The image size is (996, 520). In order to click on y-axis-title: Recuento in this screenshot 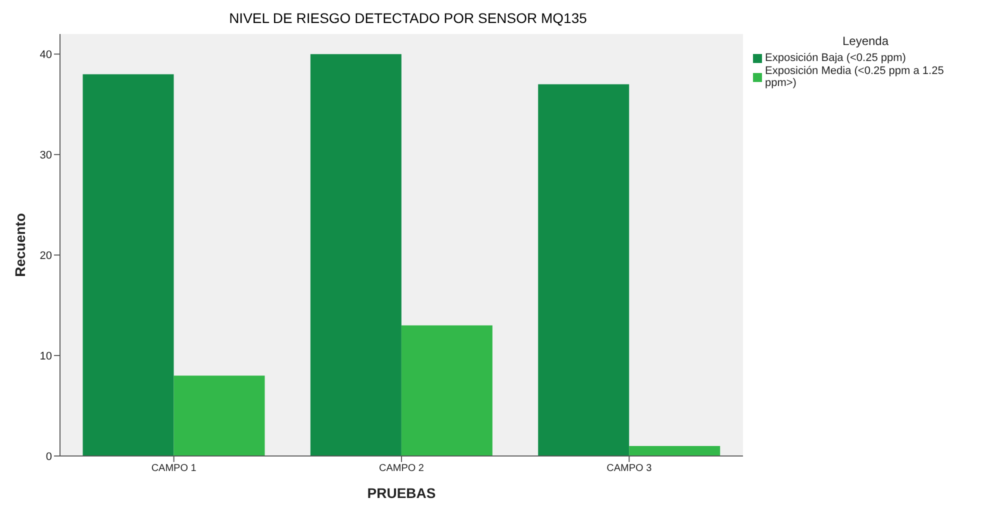, I will do `click(20, 245)`.